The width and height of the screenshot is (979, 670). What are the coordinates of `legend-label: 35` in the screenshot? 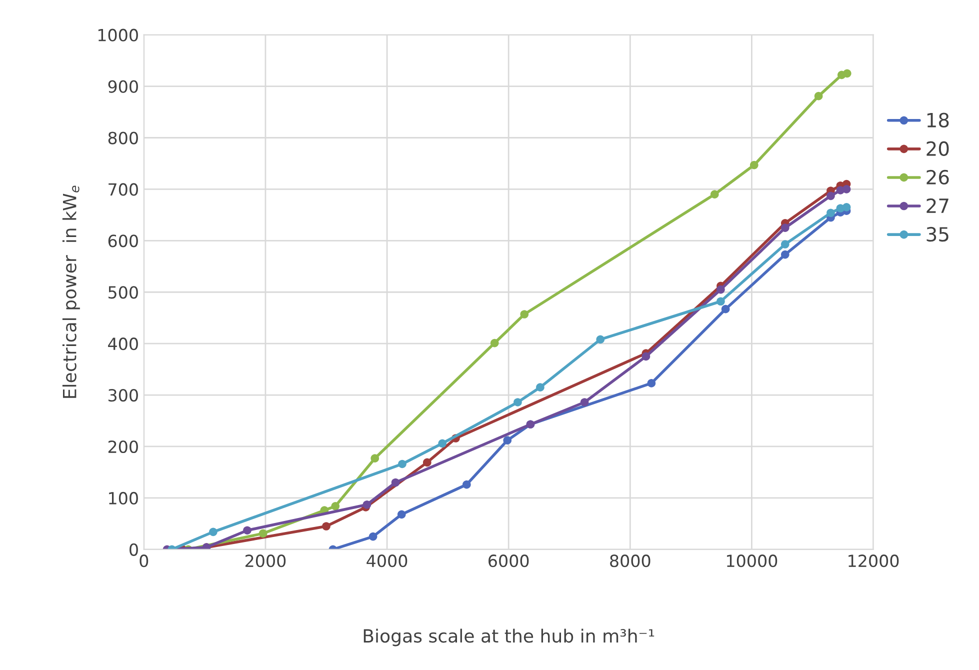 It's located at (937, 234).